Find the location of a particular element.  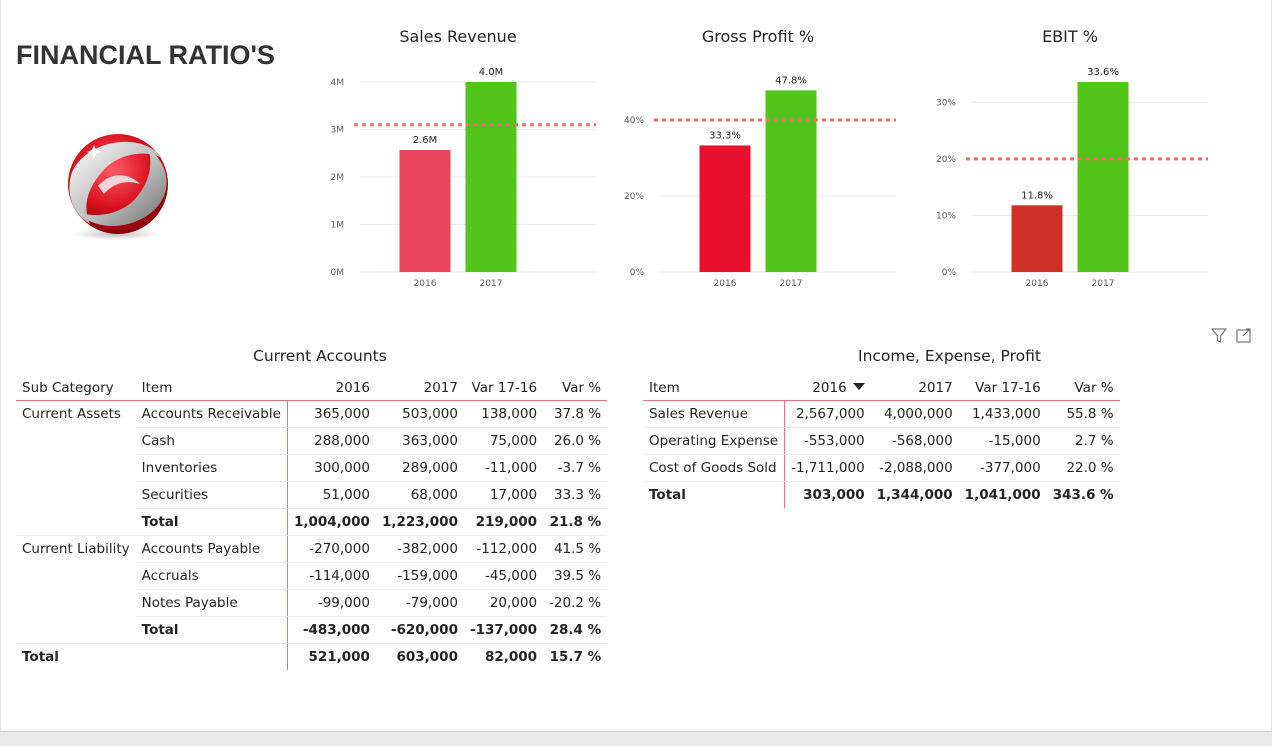

table-row: Securities 51,000 68,000 17,000 33.3 % is located at coordinates (312, 495).